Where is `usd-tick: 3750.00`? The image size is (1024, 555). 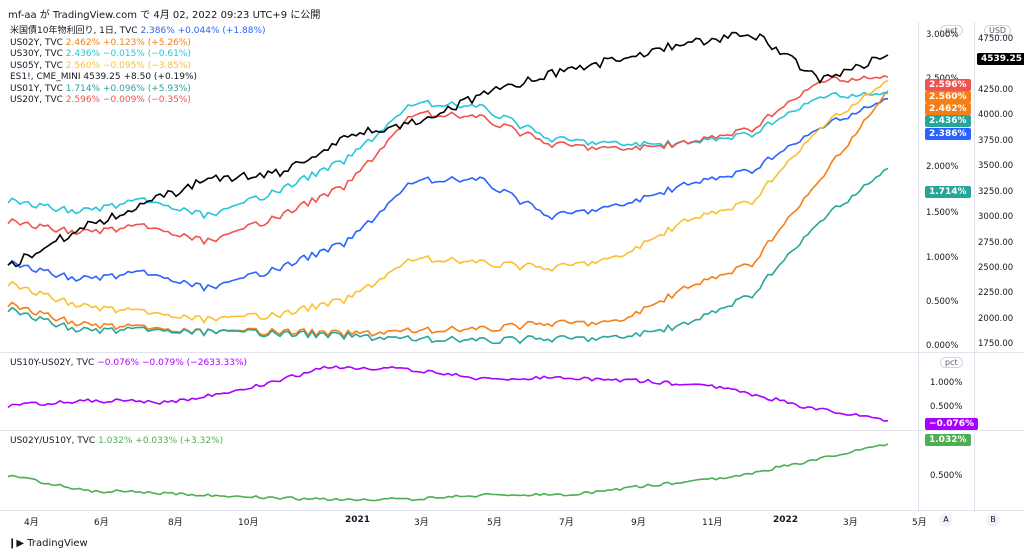 usd-tick: 3750.00 is located at coordinates (996, 141).